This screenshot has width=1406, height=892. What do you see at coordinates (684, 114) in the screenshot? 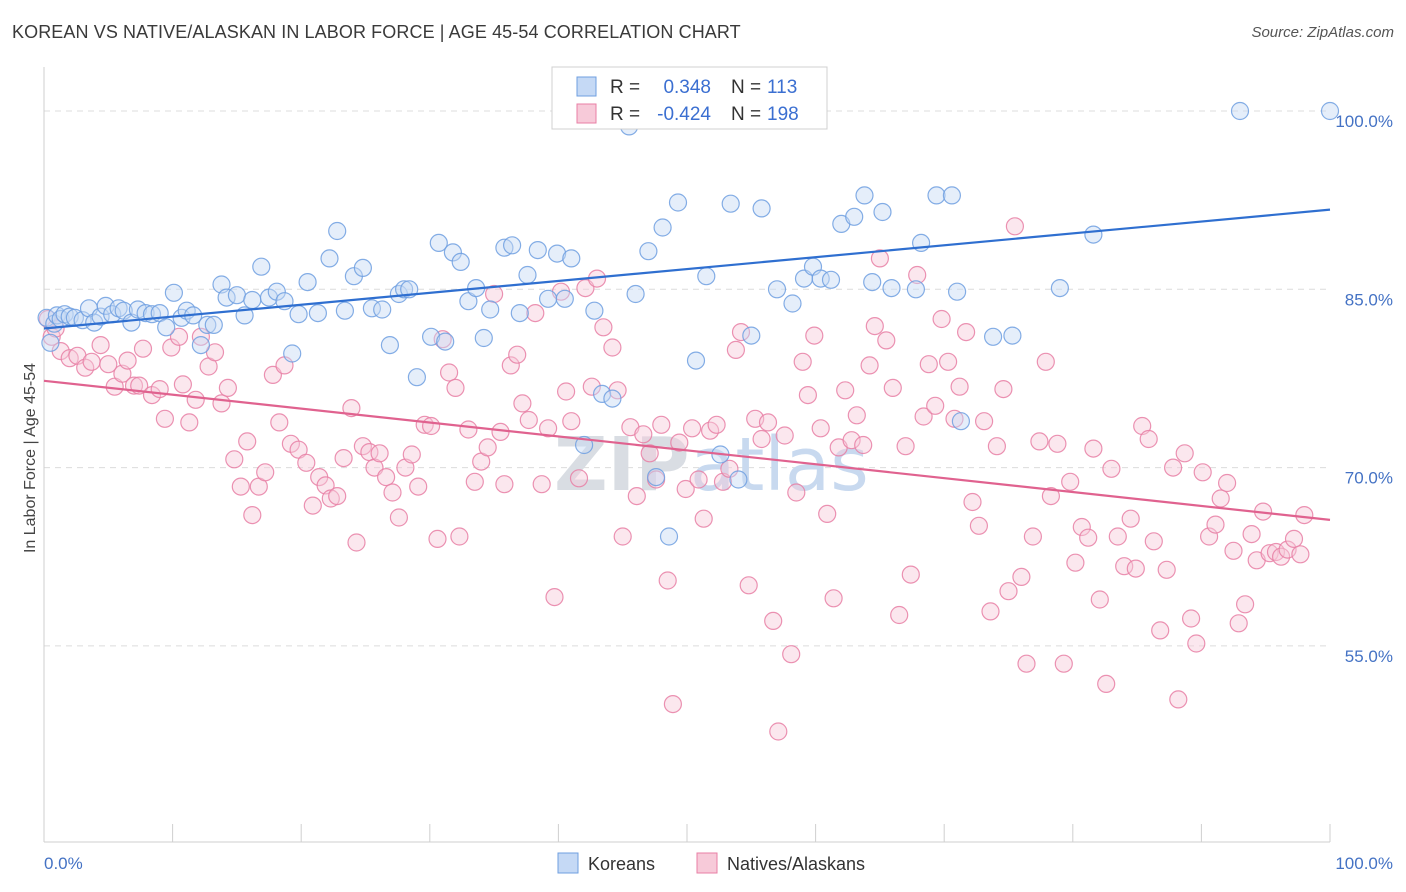
I see `legend-r-value: -0.424` at bounding box center [684, 114].